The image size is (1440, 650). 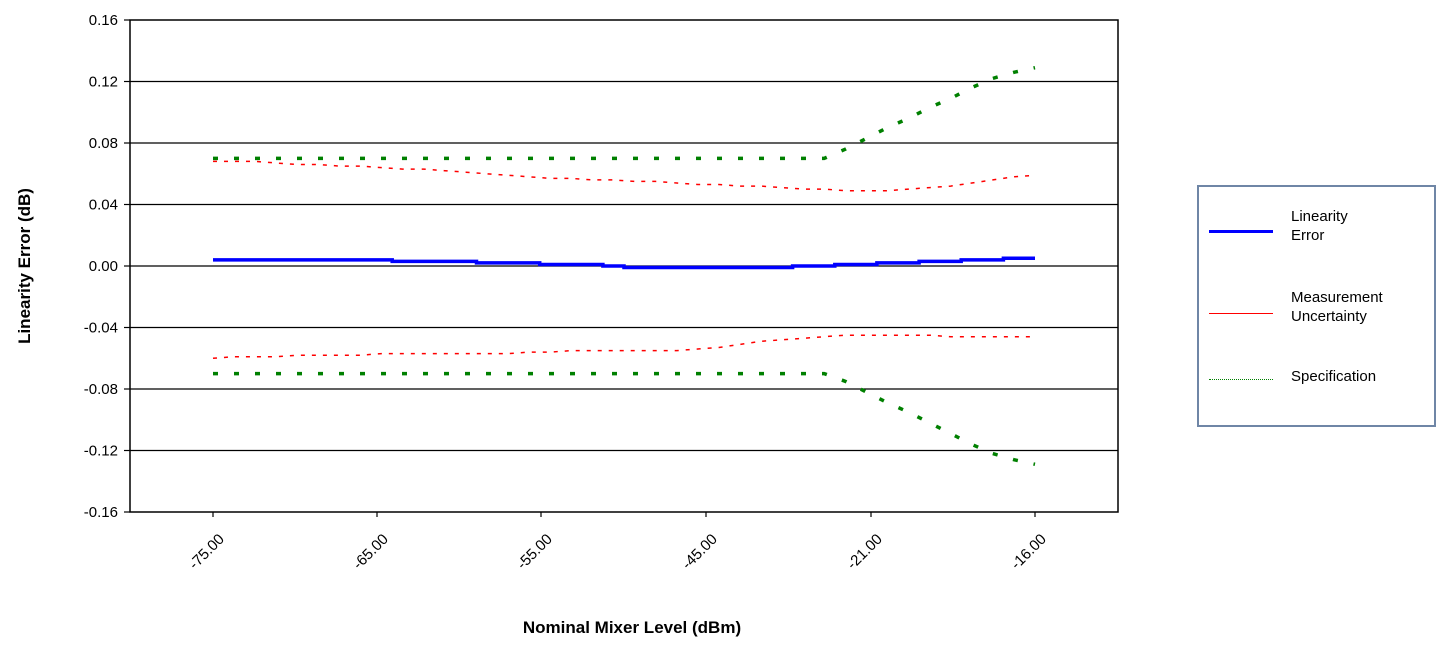 What do you see at coordinates (865, 552) in the screenshot?
I see `x-tick-label: -21.00` at bounding box center [865, 552].